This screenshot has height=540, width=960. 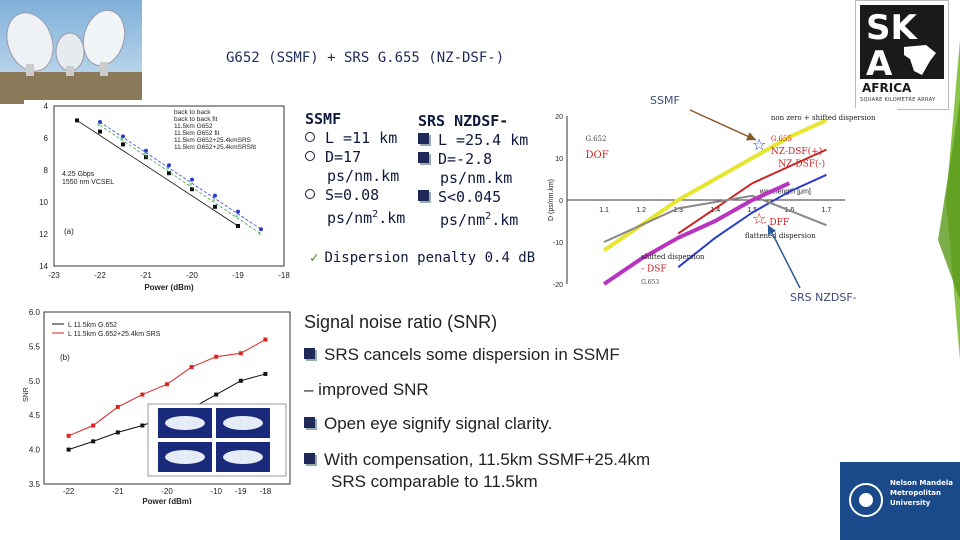 I want to click on ssmf-slope-unit: ps/nm2.km, so click(x=366, y=218).